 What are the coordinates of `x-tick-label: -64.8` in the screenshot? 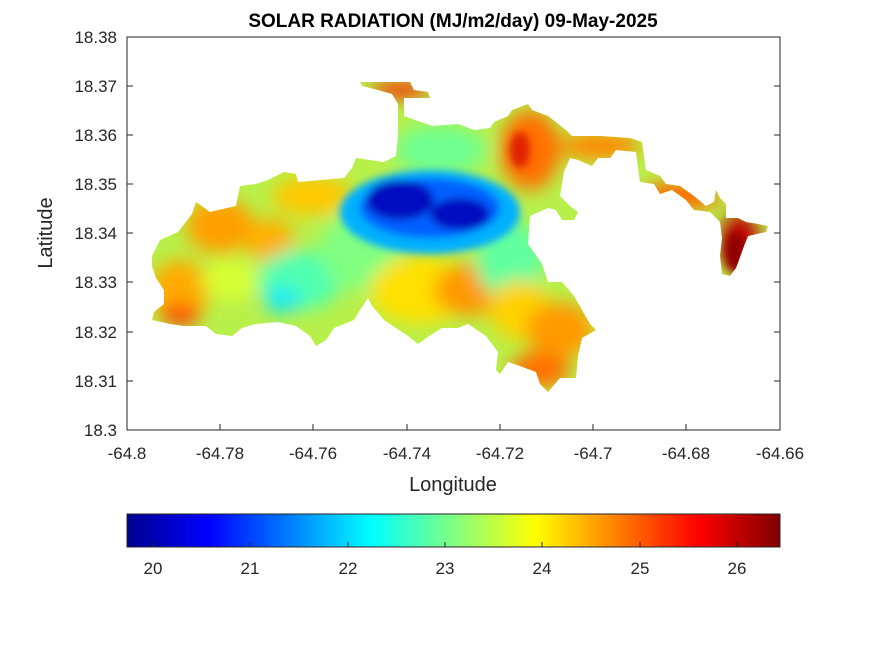 It's located at (127, 453).